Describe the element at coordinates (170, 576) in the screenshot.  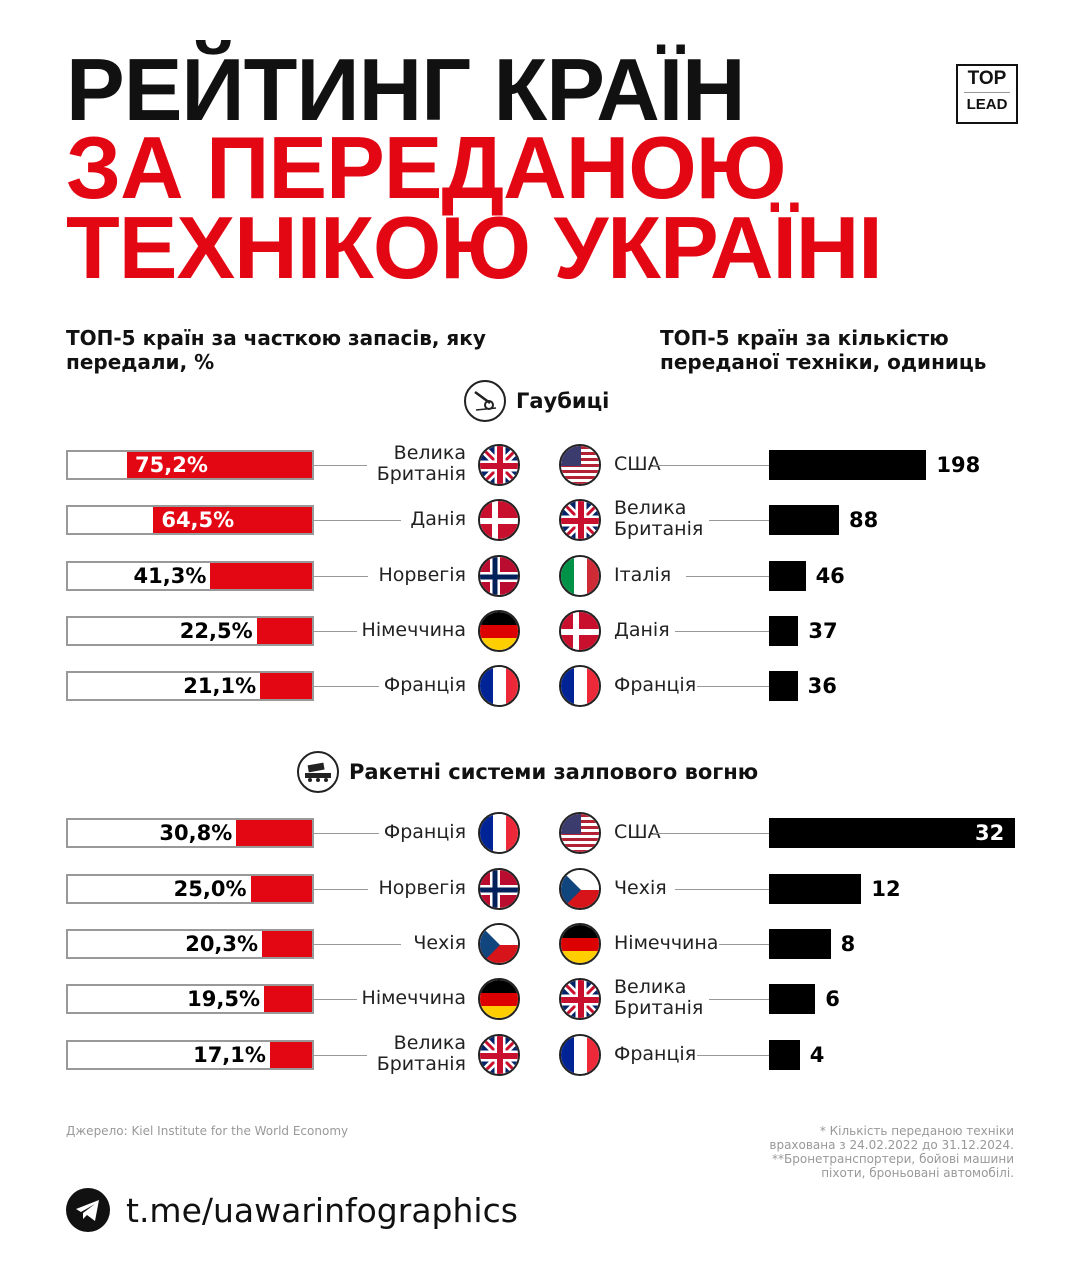
I see `share-value: 41,3%` at that location.